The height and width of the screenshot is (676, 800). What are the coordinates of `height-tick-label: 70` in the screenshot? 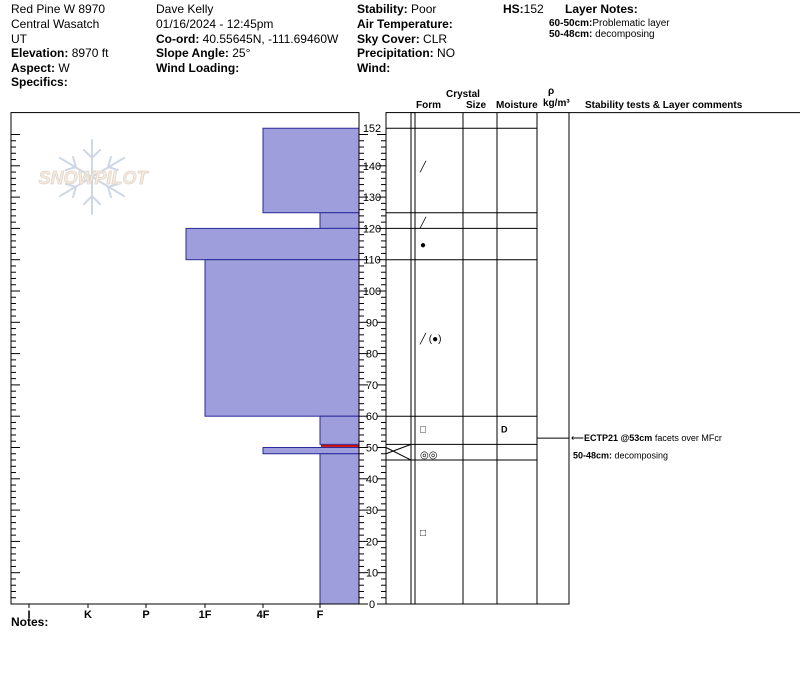 It's located at (372, 386).